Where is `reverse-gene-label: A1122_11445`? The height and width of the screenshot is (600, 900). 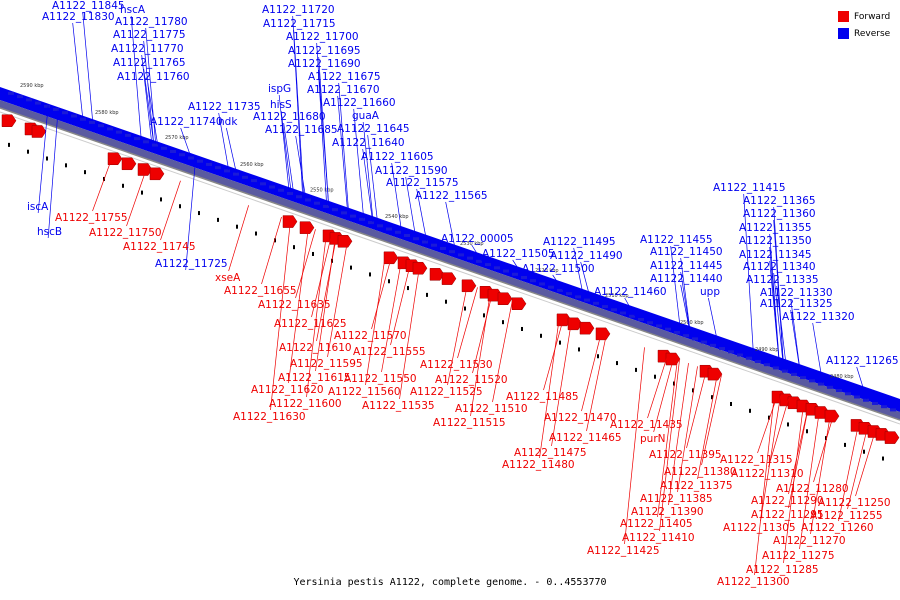 reverse-gene-label: A1122_11445 is located at coordinates (686, 266).